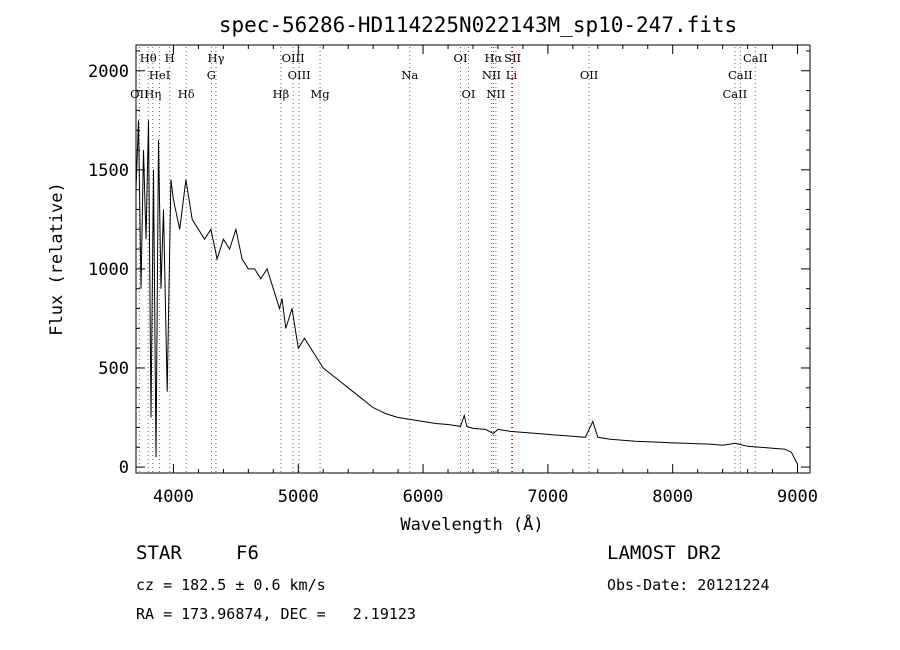 Image resolution: width=900 pixels, height=650 pixels. I want to click on y-tick-label: 0, so click(124, 468).